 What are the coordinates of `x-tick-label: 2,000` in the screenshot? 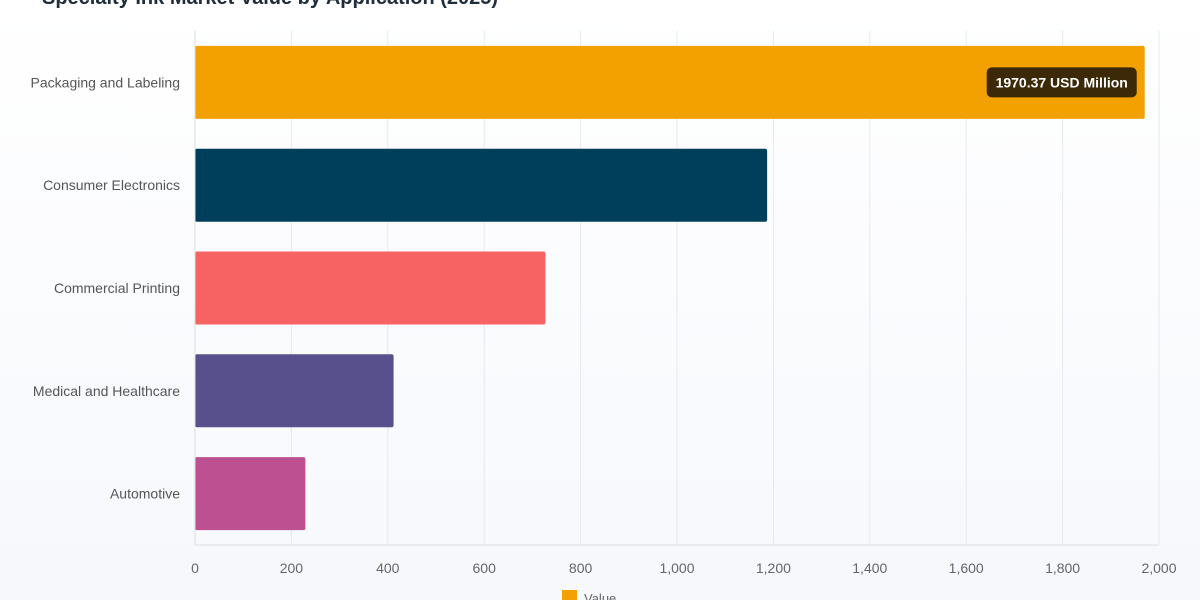 It's located at (1158, 568).